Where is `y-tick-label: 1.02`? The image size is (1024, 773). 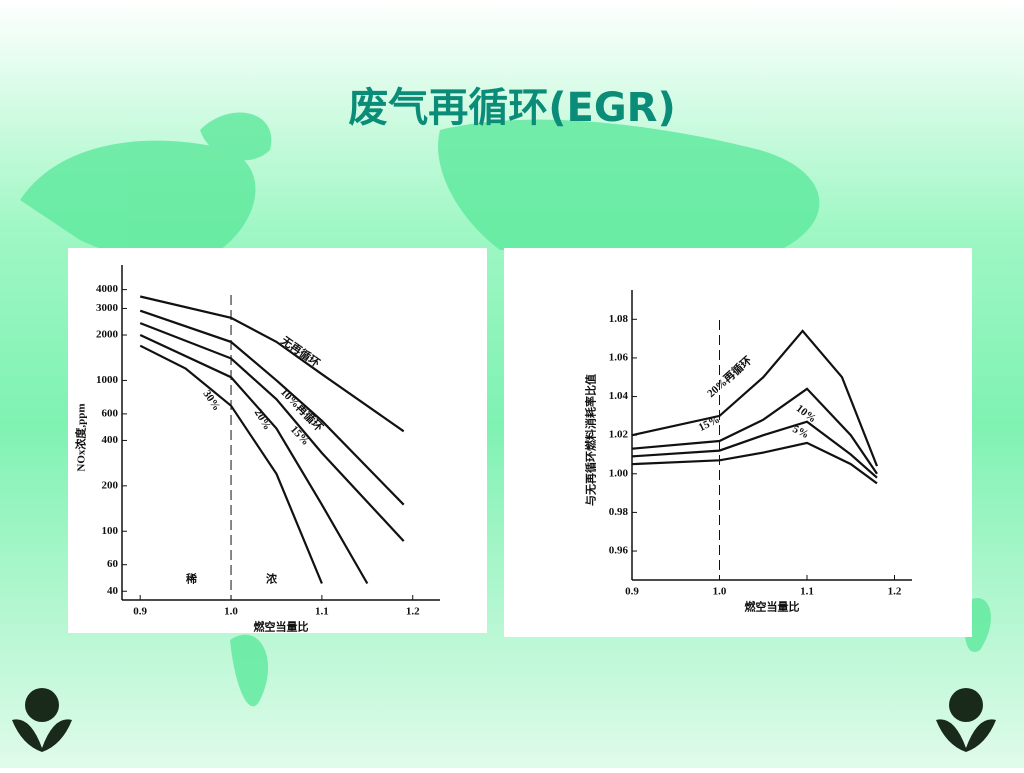 y-tick-label: 1.02 is located at coordinates (619, 435).